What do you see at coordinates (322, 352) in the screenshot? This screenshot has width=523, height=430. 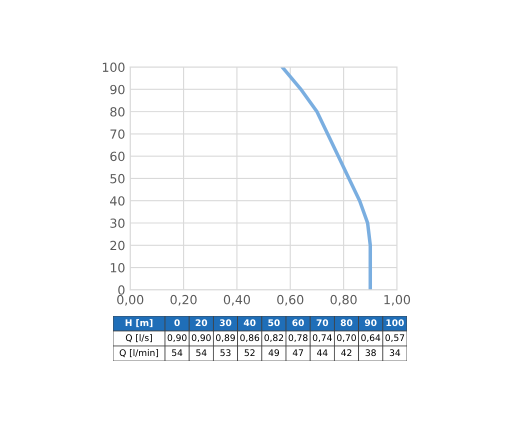 I see `text: 44` at bounding box center [322, 352].